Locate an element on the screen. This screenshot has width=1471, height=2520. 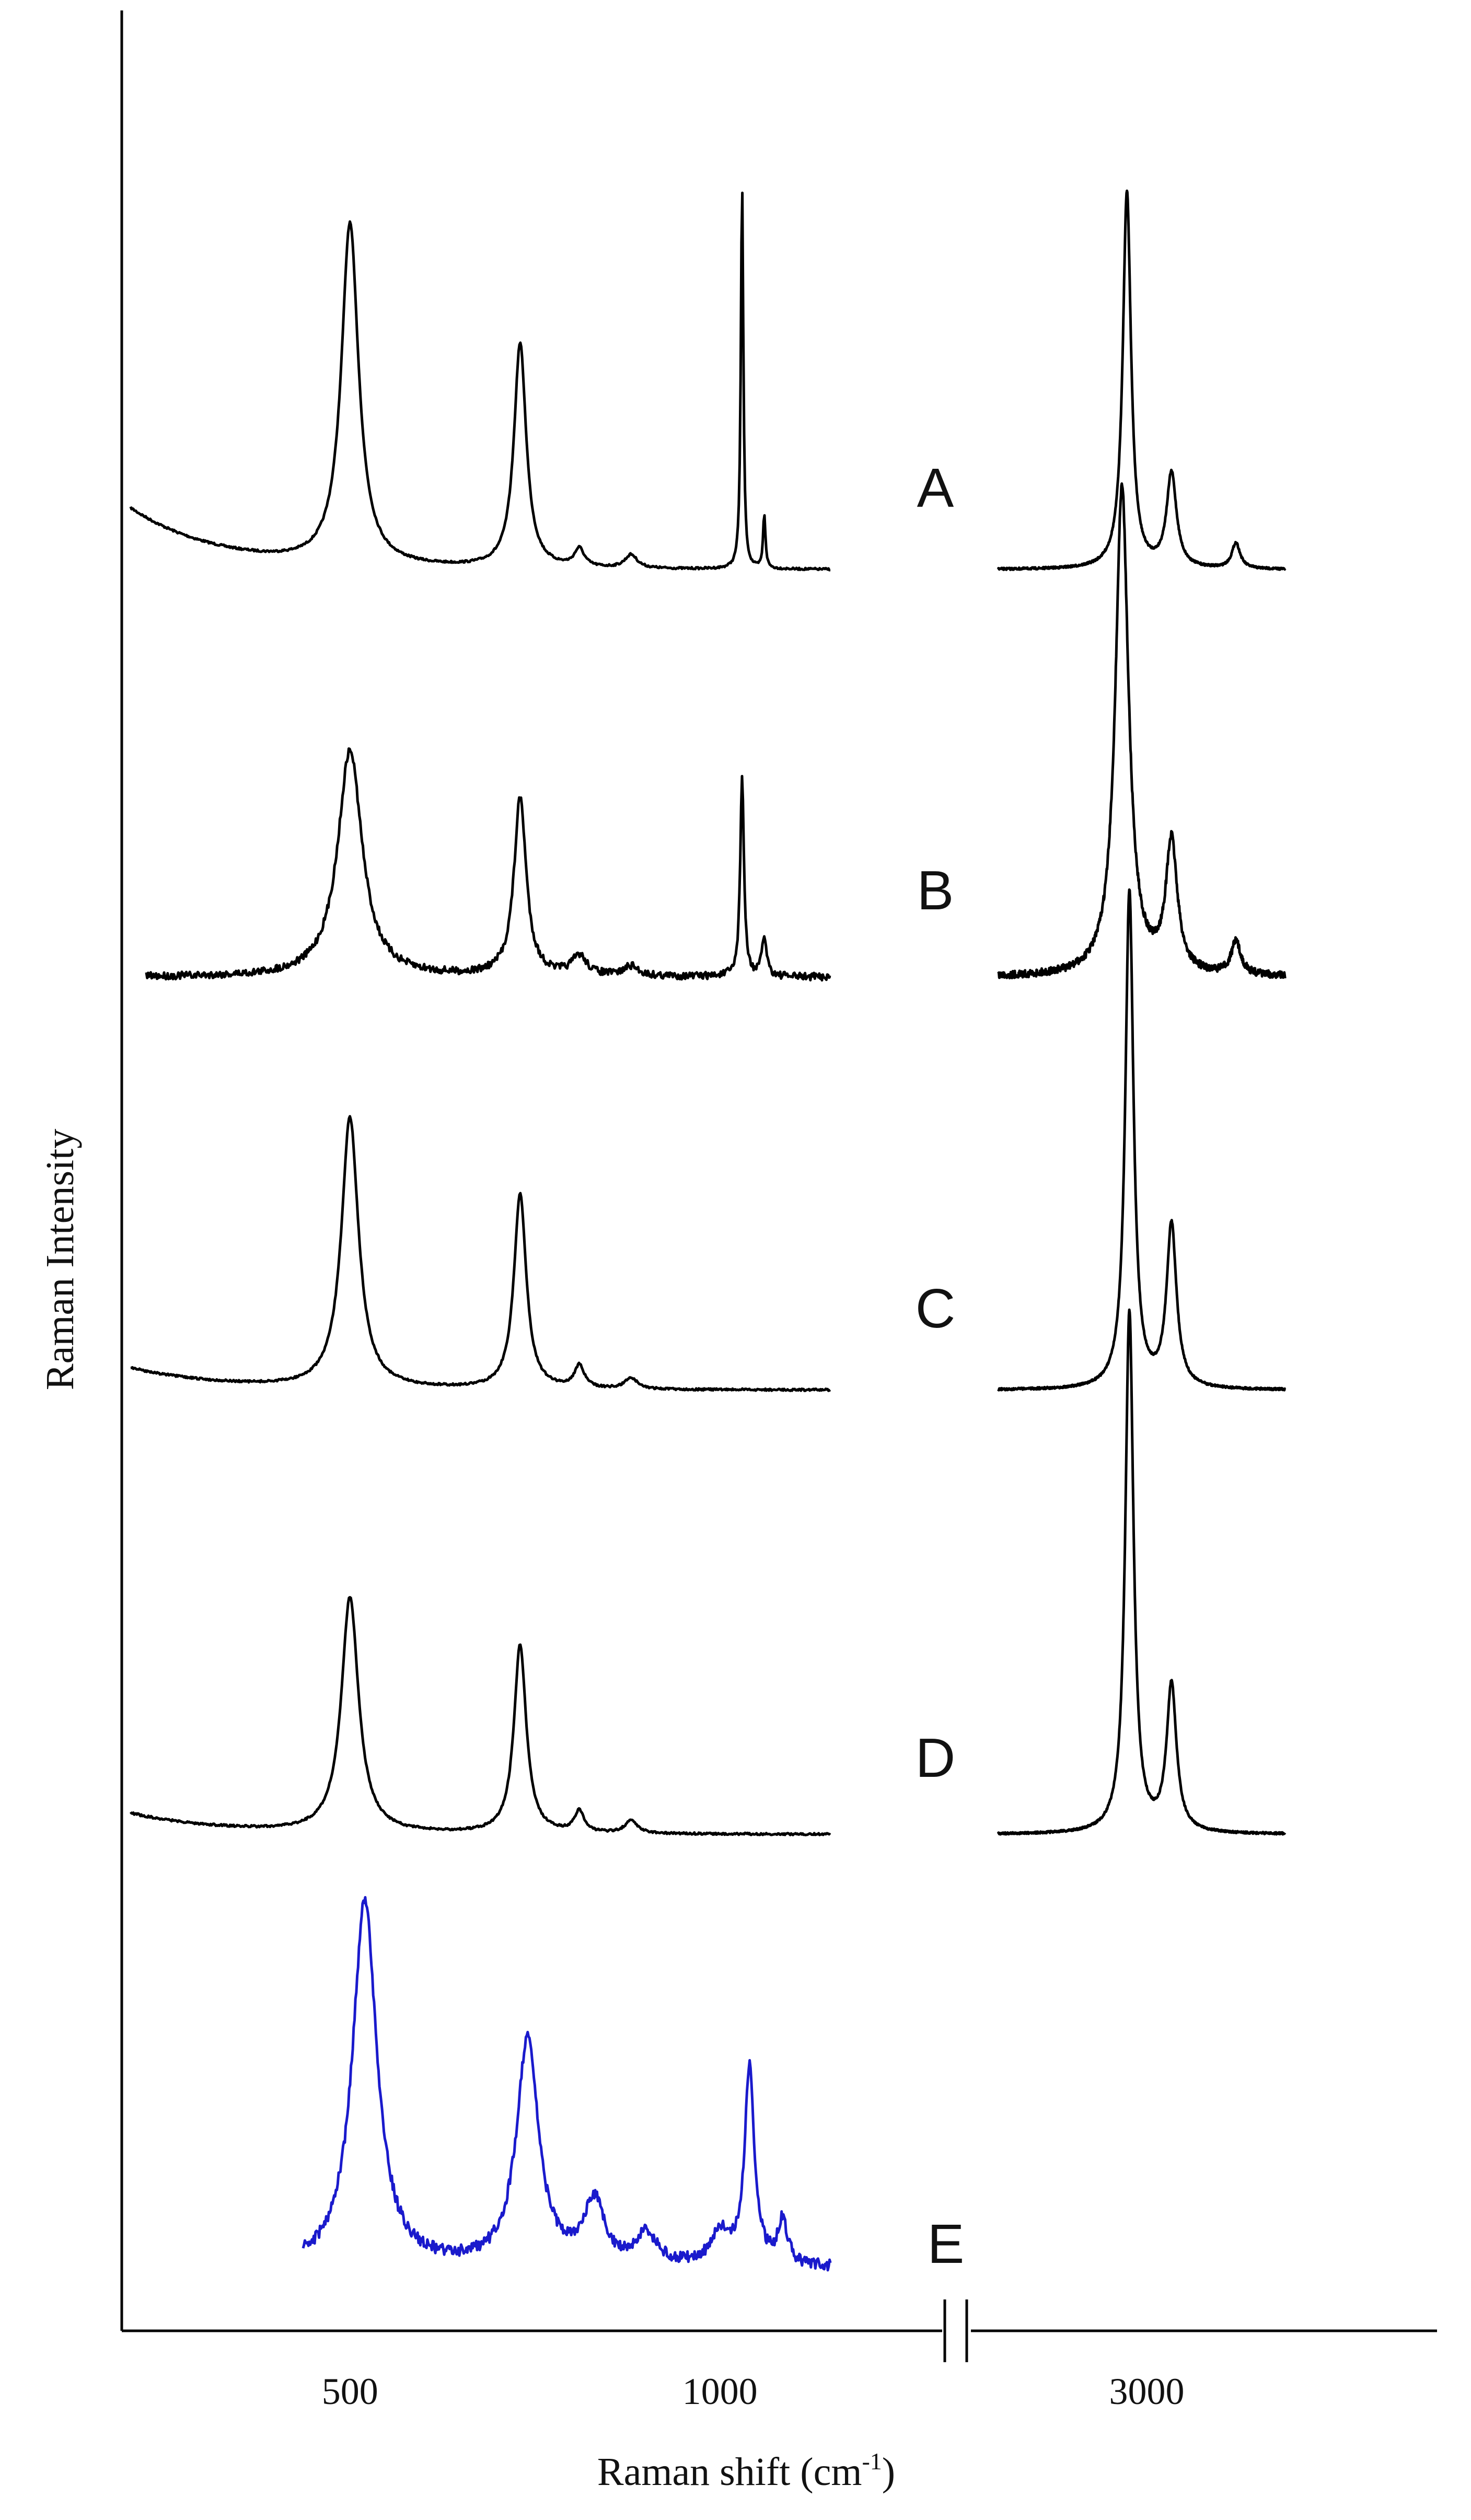
series-label-B: B is located at coordinates (935, 890).